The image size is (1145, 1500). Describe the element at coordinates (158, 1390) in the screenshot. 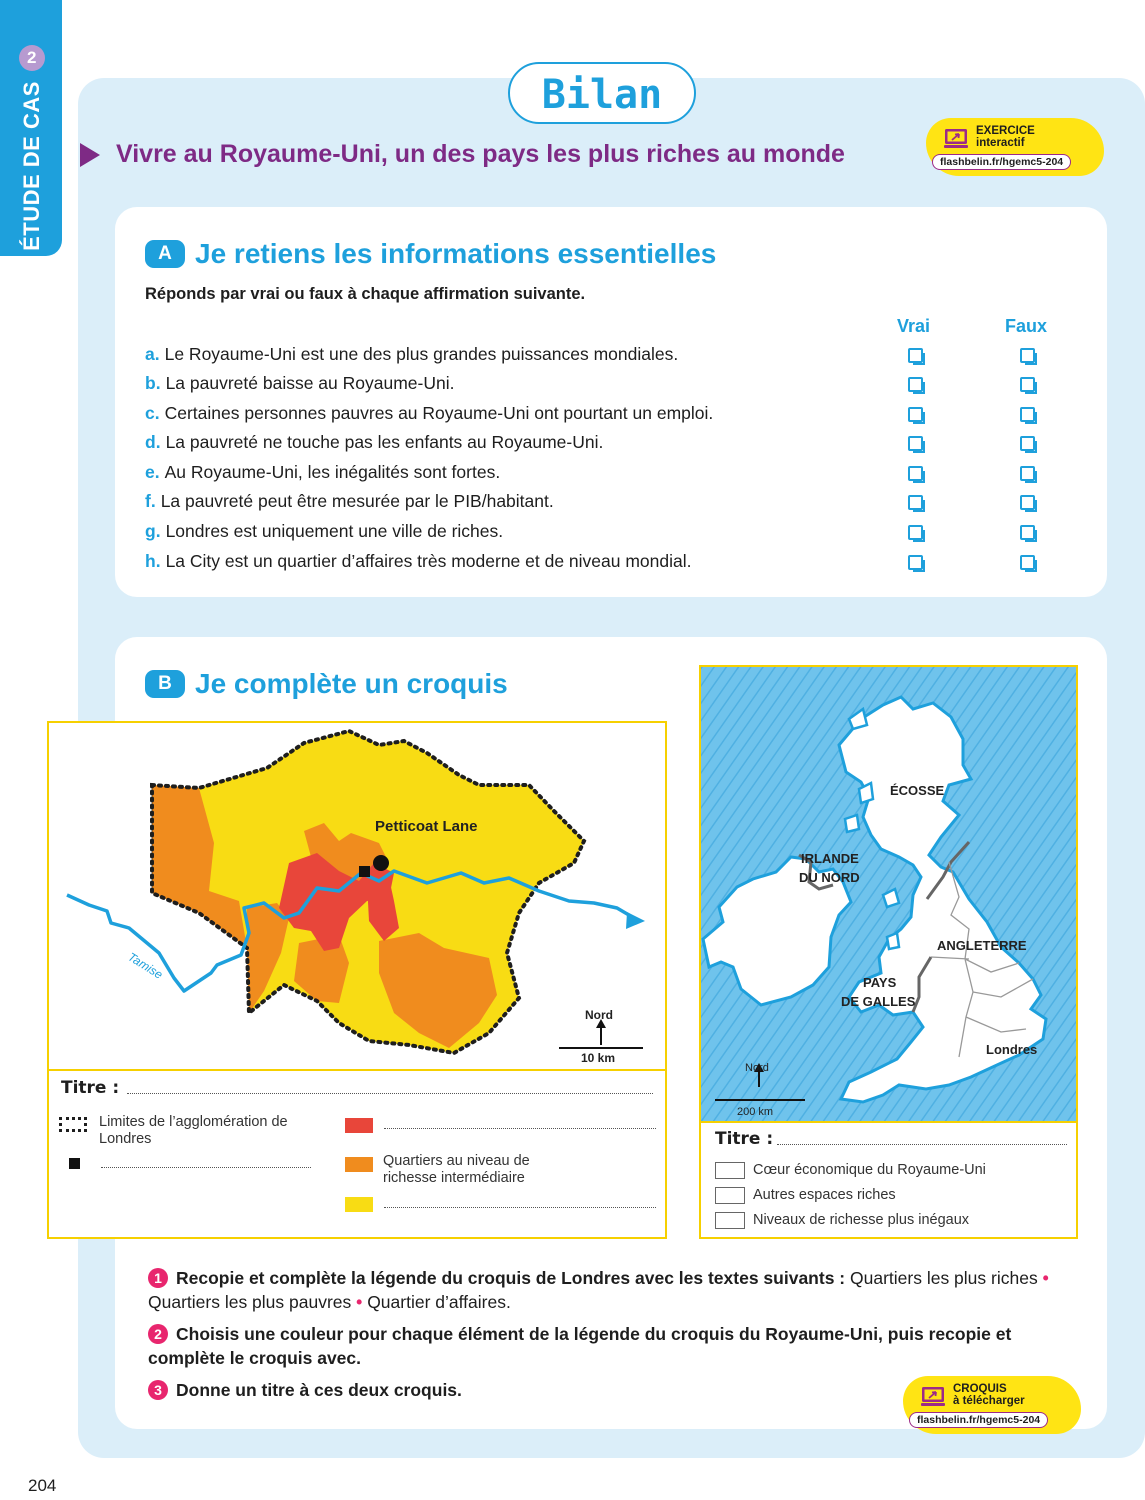

I see `task-number: 3` at that location.